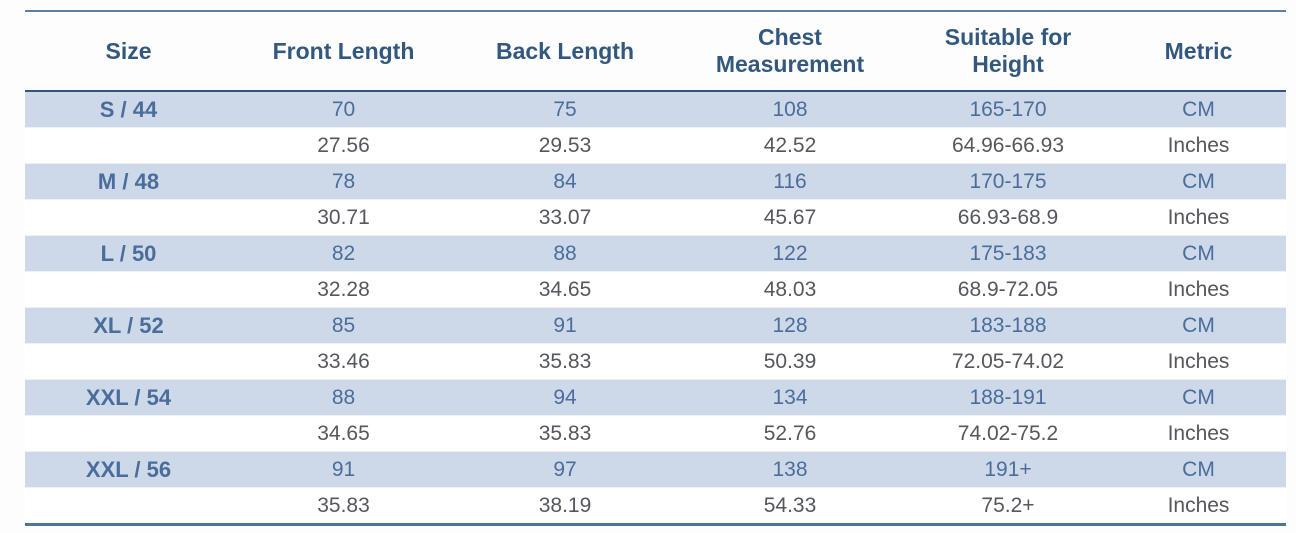 Image resolution: width=1296 pixels, height=533 pixels. Describe the element at coordinates (790, 217) in the screenshot. I see `cell-chest-measurement: 45.67` at that location.